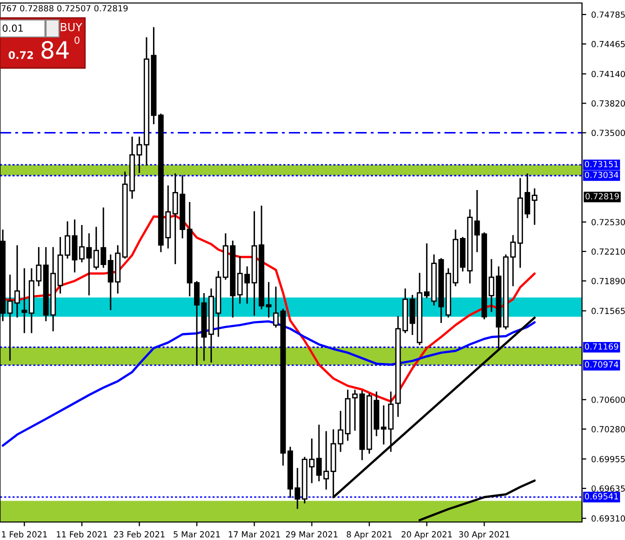  Describe the element at coordinates (20, 55) in the screenshot. I see `annotation: 0.72` at that location.